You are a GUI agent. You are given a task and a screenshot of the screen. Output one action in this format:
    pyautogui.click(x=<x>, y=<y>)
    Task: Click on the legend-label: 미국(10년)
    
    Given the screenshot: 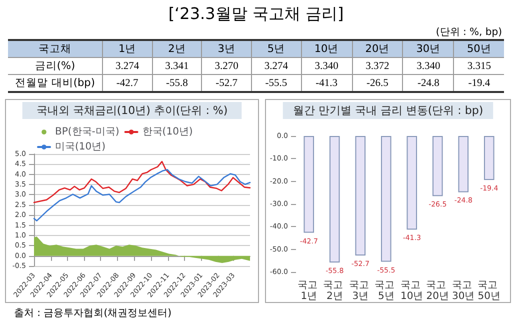 What is the action you would take?
    pyautogui.click(x=80, y=147)
    